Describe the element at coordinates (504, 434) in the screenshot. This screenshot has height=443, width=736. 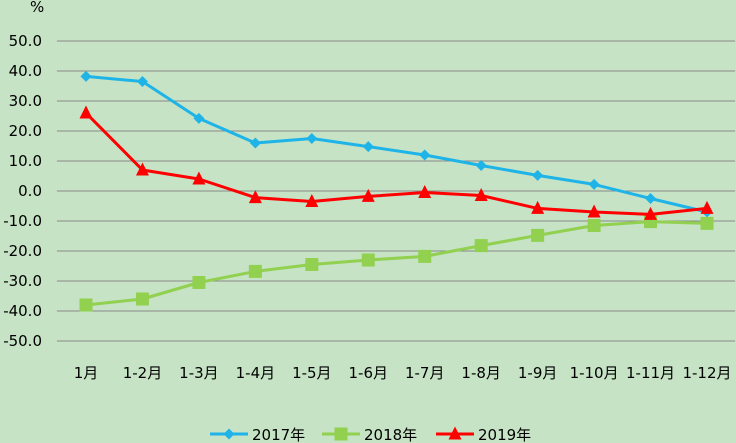
I see `legend-label: 2019年` at that location.